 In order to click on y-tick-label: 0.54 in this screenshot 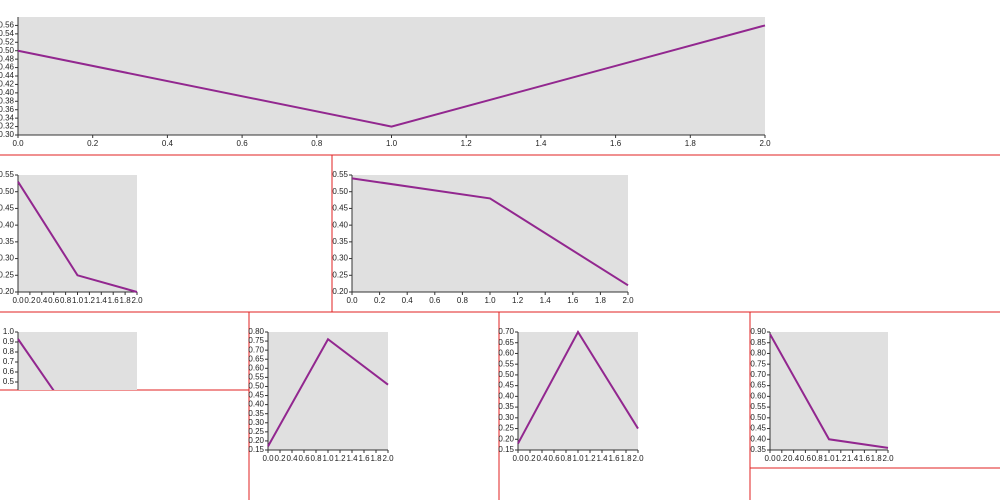, I will do `click(7, 33)`.